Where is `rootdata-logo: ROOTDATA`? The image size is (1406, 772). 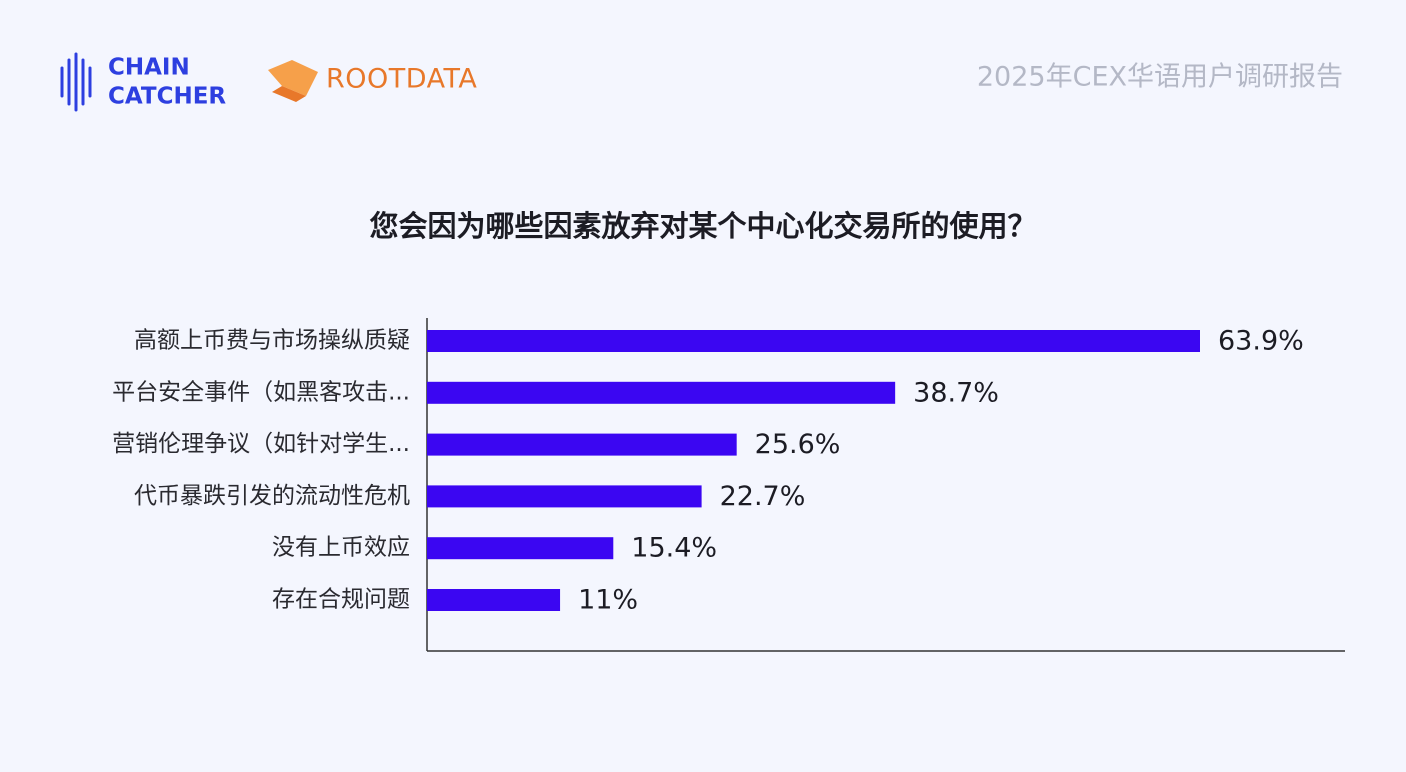 rootdata-logo: ROOTDATA is located at coordinates (372, 81).